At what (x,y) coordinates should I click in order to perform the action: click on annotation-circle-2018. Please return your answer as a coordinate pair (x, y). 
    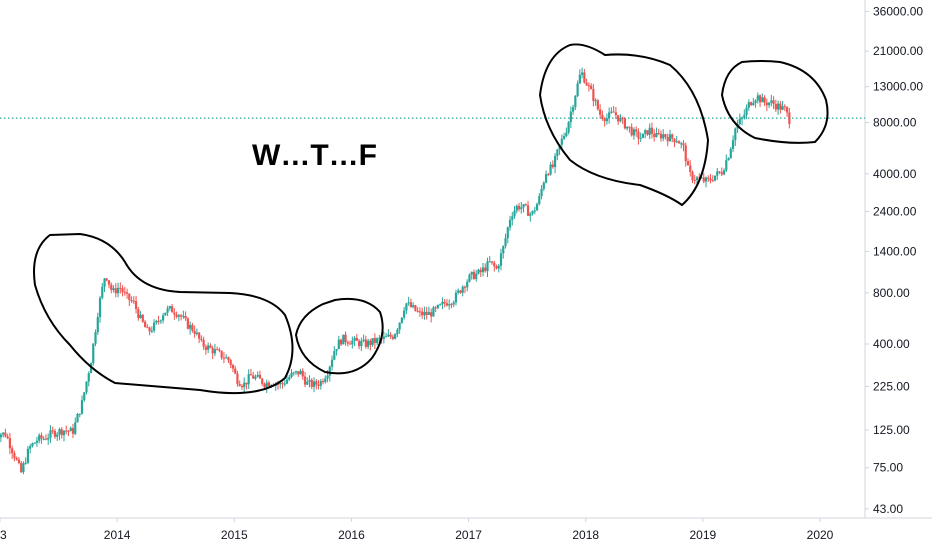
    Looking at the image, I should click on (624, 125).